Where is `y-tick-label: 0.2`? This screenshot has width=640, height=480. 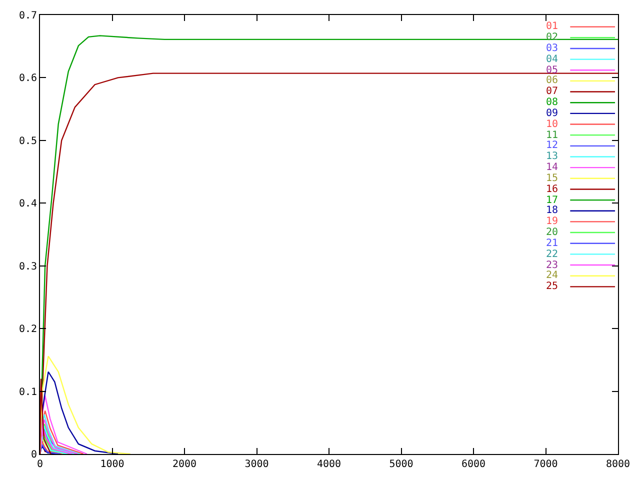
y-tick-label: 0.2 is located at coordinates (27, 330).